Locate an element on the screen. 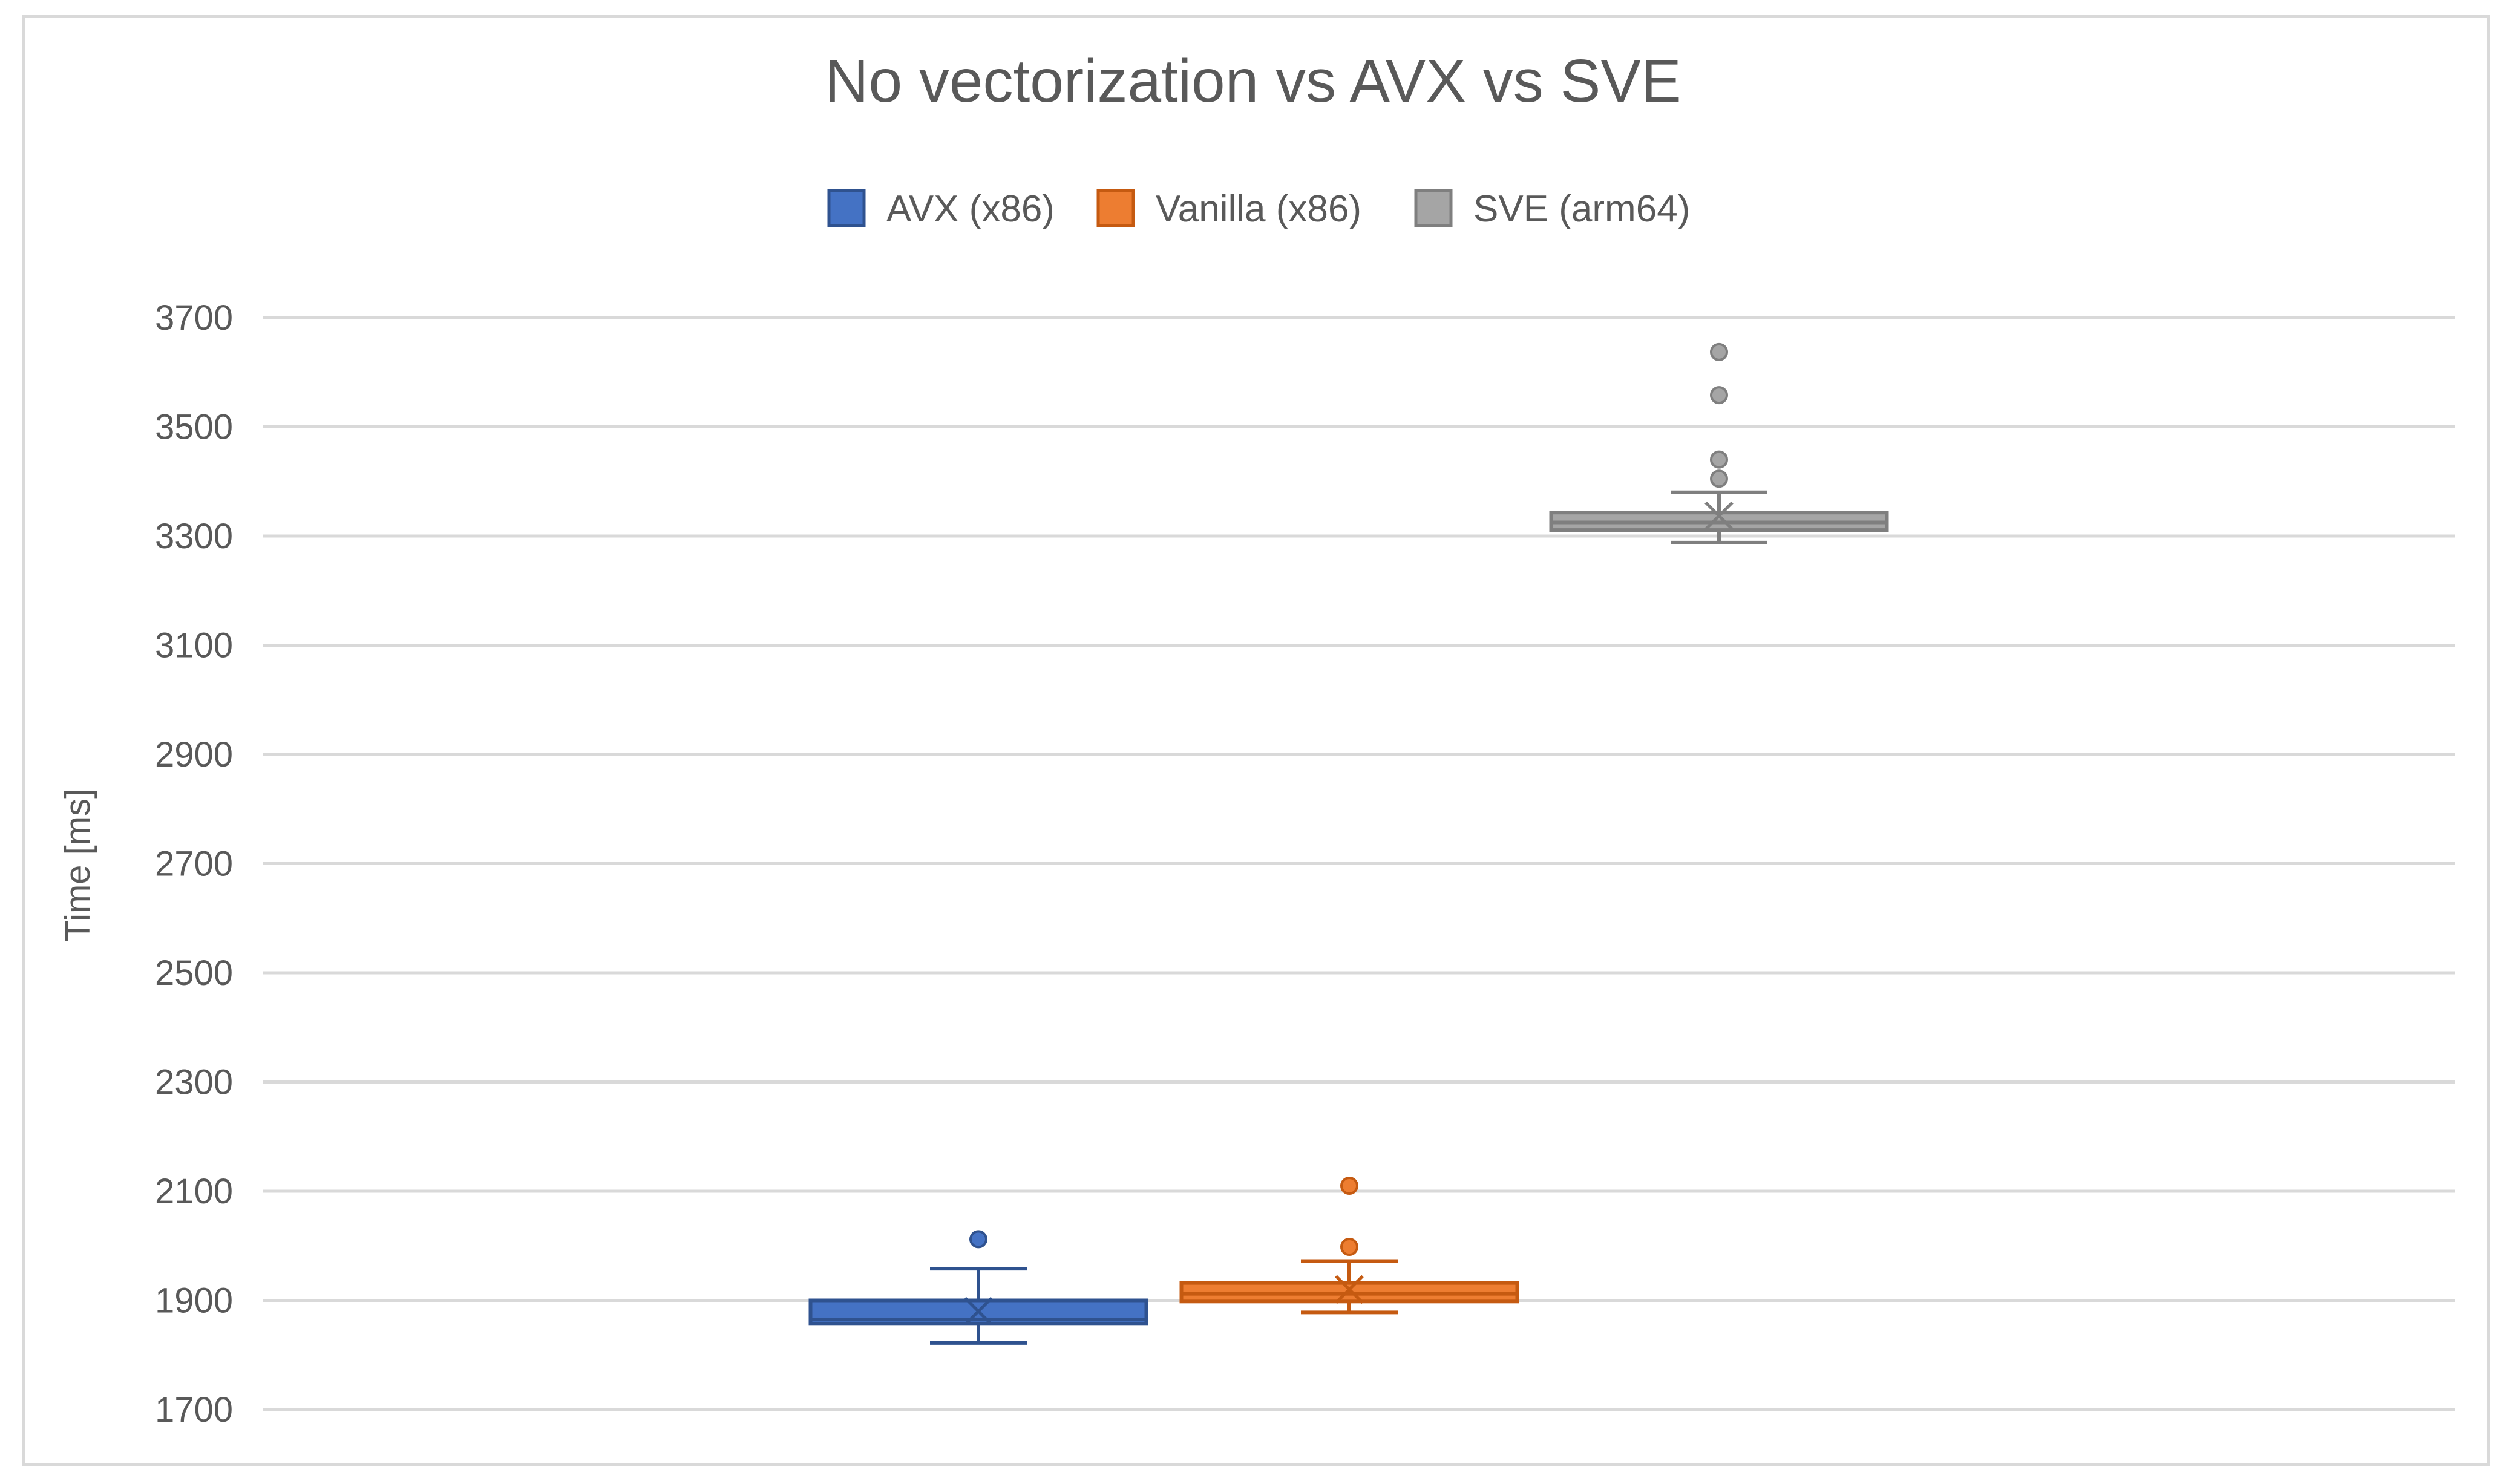  legend-item: Vanilla (x86) is located at coordinates (1228, 209).